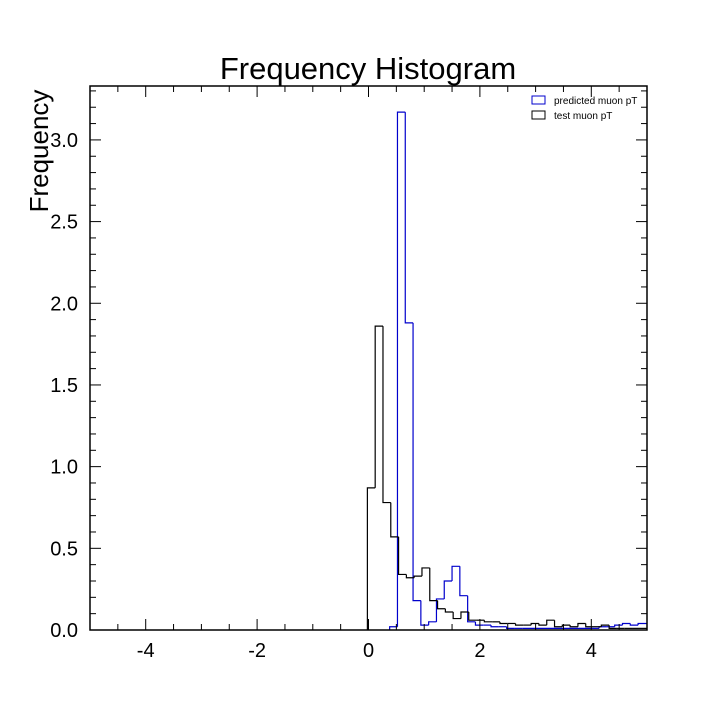  Describe the element at coordinates (39, 151) in the screenshot. I see `y-axis-label: Frequency` at that location.